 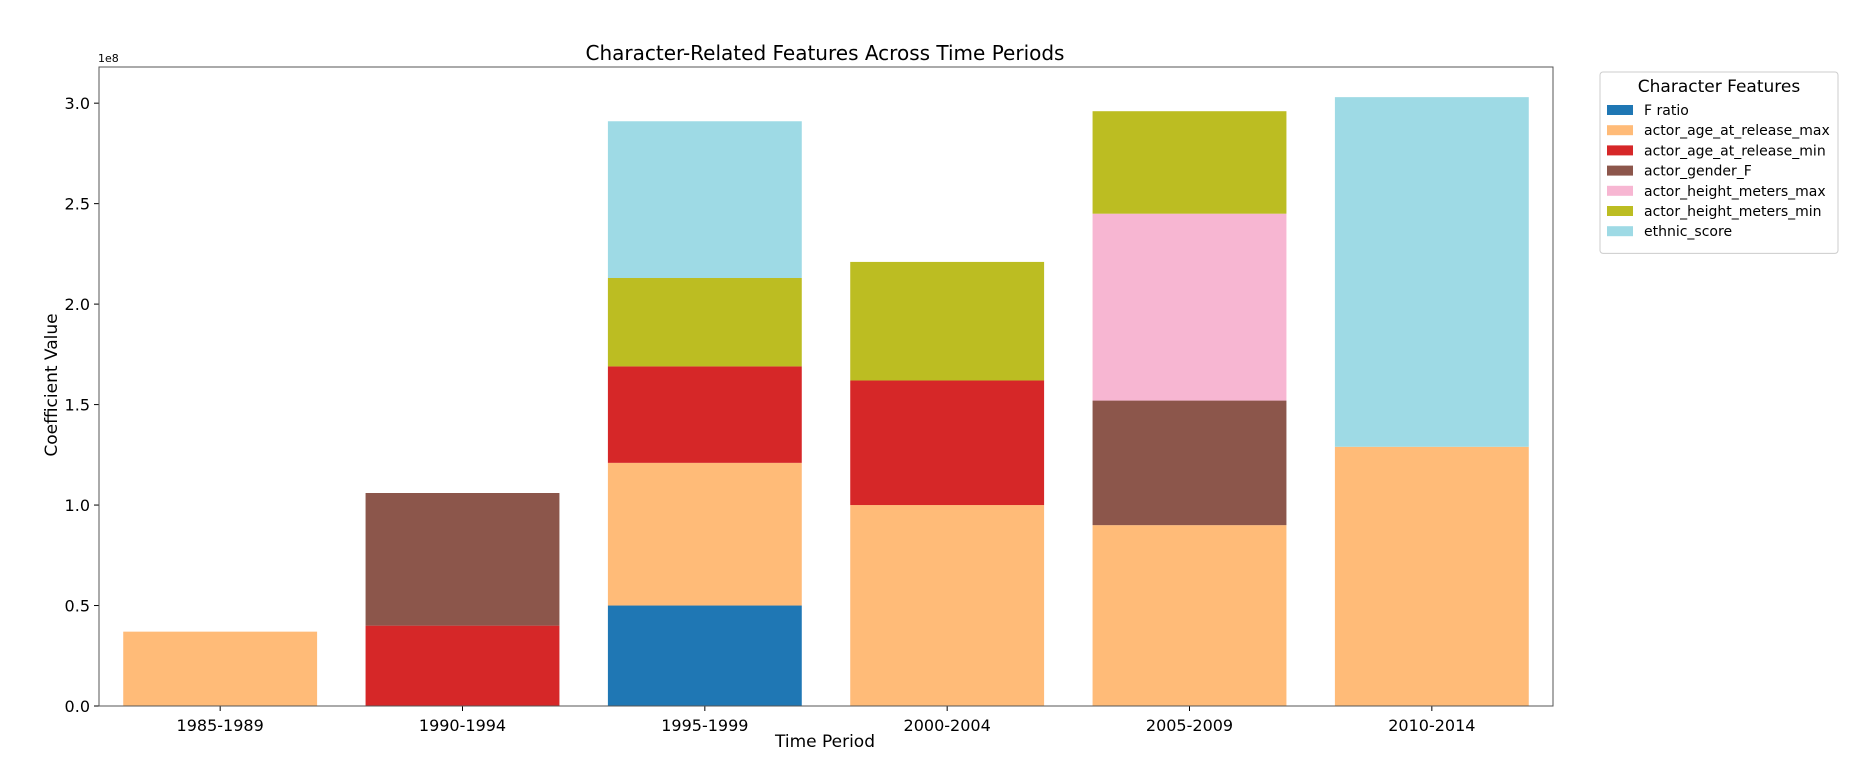 I want to click on y-axis-multiplier: 1e8, so click(x=108, y=58).